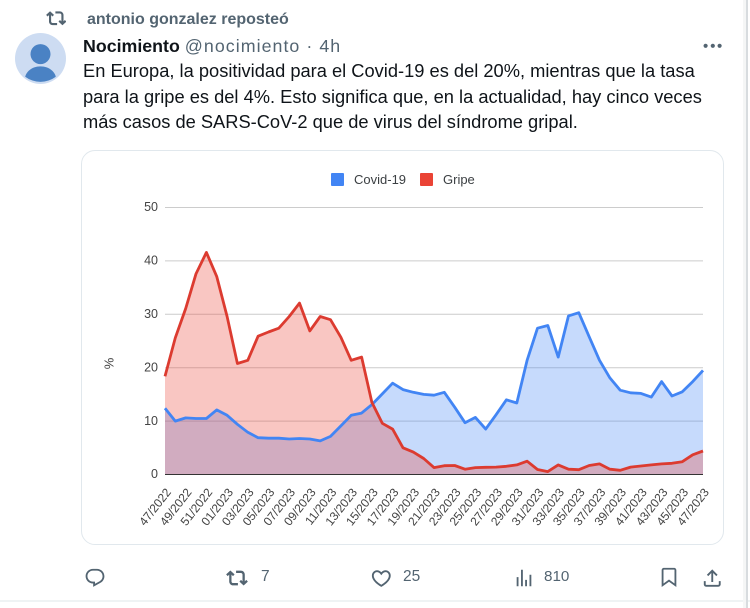 This screenshot has width=750, height=608. What do you see at coordinates (459, 179) in the screenshot?
I see `svg-text: Gripe` at bounding box center [459, 179].